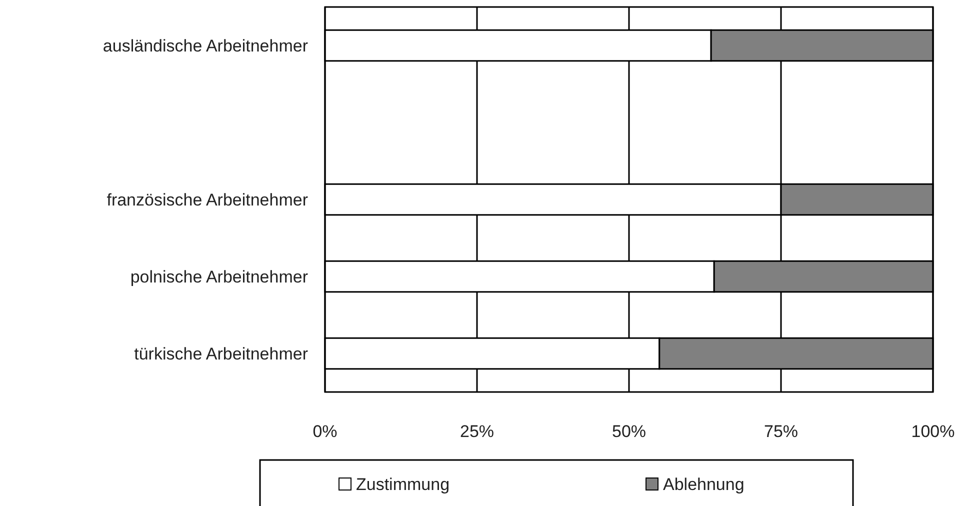 This screenshot has width=967, height=506. What do you see at coordinates (477, 431) in the screenshot?
I see `x-tick-label: 25%` at bounding box center [477, 431].